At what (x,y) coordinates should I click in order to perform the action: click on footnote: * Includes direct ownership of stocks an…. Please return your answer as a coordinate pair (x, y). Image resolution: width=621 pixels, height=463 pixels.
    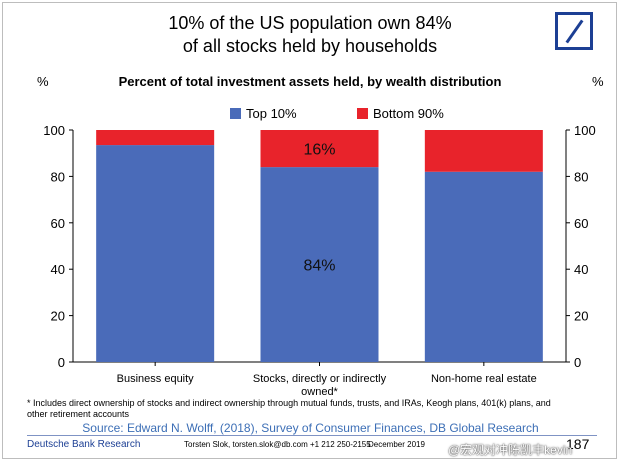
    Looking at the image, I should click on (289, 408).